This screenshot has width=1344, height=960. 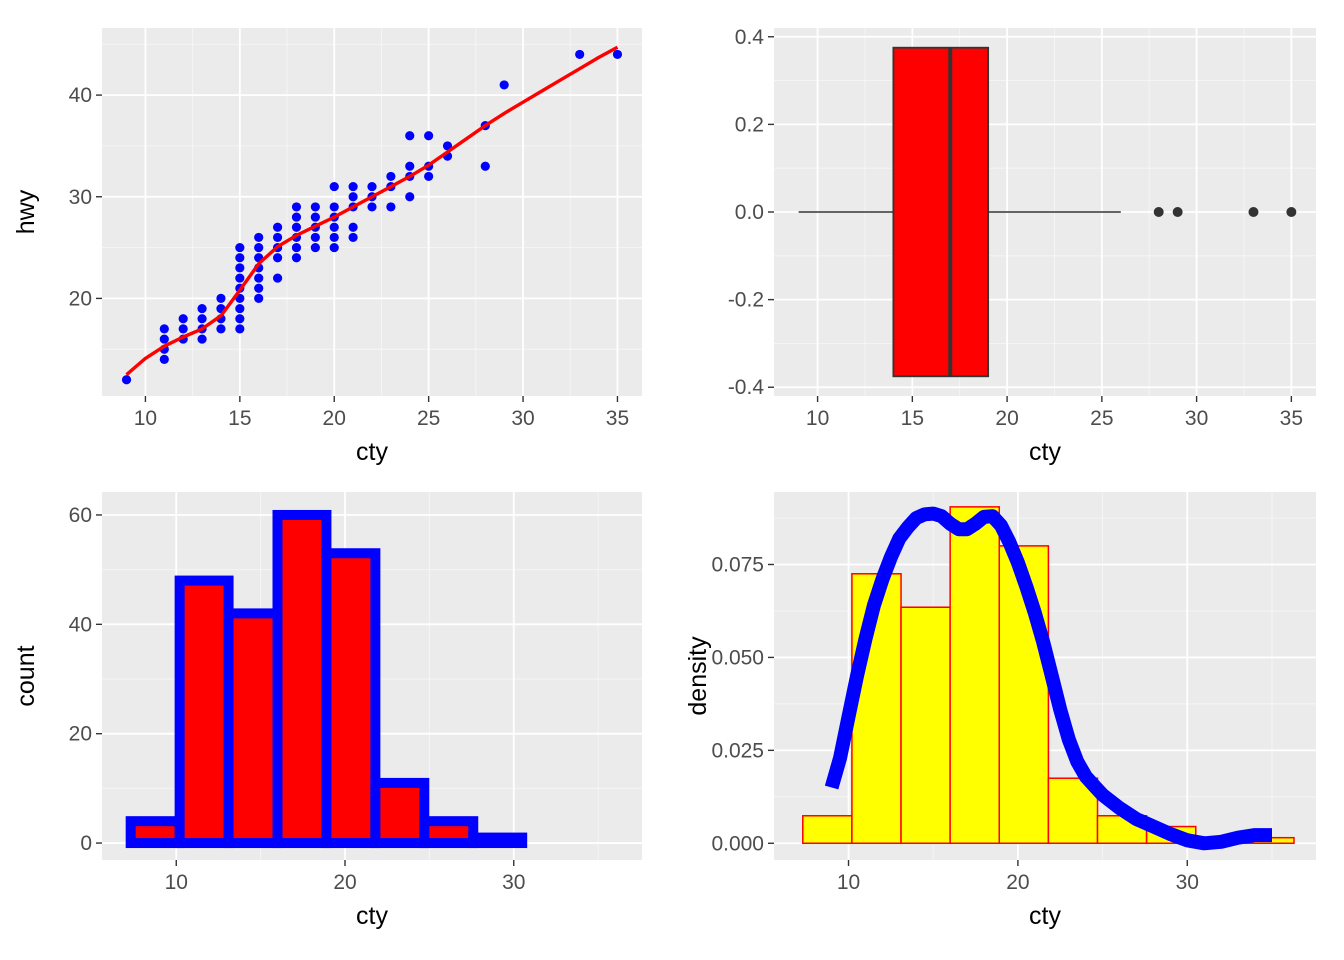 I want to click on y-tick-label: 60, so click(x=80, y=515).